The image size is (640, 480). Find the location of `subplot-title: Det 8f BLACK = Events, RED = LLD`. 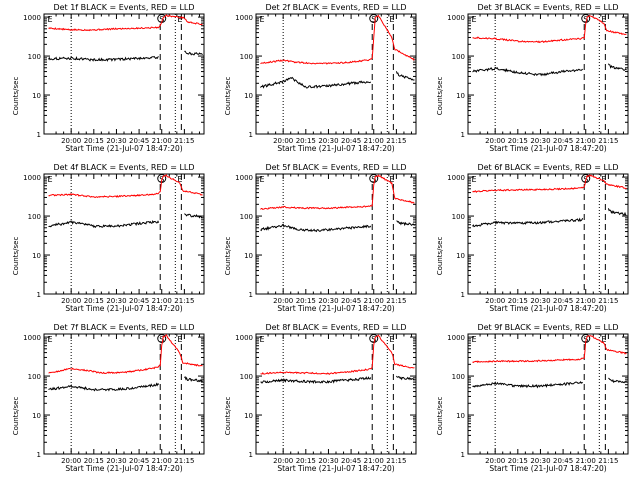

subplot-title: Det 8f BLACK = Events, RED = LLD is located at coordinates (335, 327).